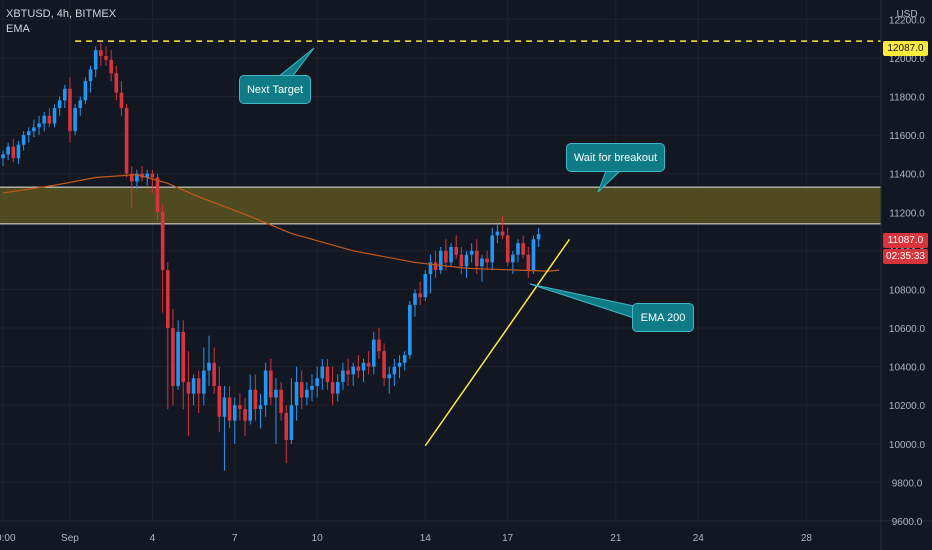  I want to click on callout-wait-for-breakout: Wait for breakout, so click(615, 157).